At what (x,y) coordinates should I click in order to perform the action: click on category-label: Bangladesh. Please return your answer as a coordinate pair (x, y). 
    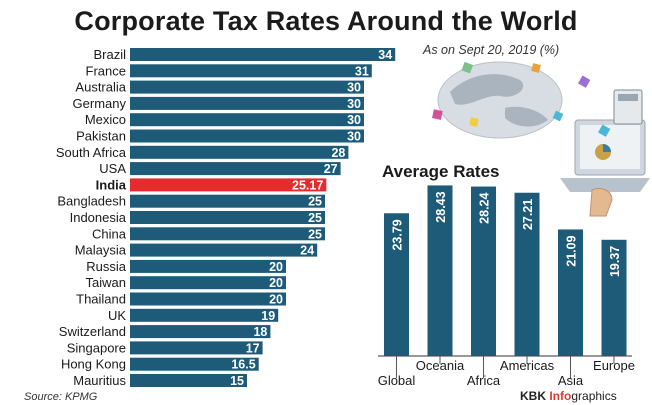
    Looking at the image, I should click on (91, 201).